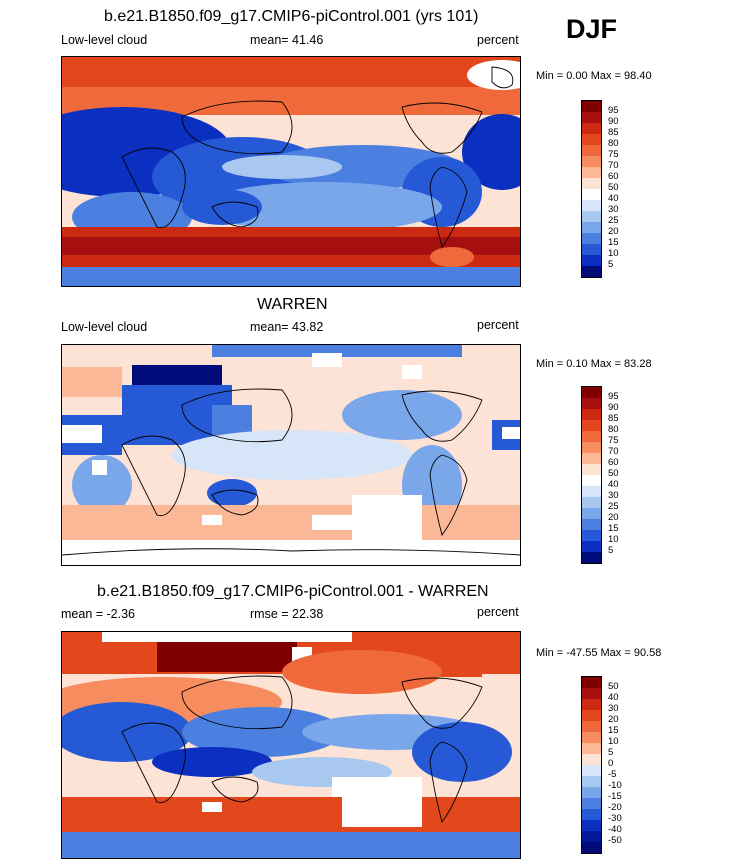  Describe the element at coordinates (613, 473) in the screenshot. I see `panel2-colorbar-tick: 50` at that location.